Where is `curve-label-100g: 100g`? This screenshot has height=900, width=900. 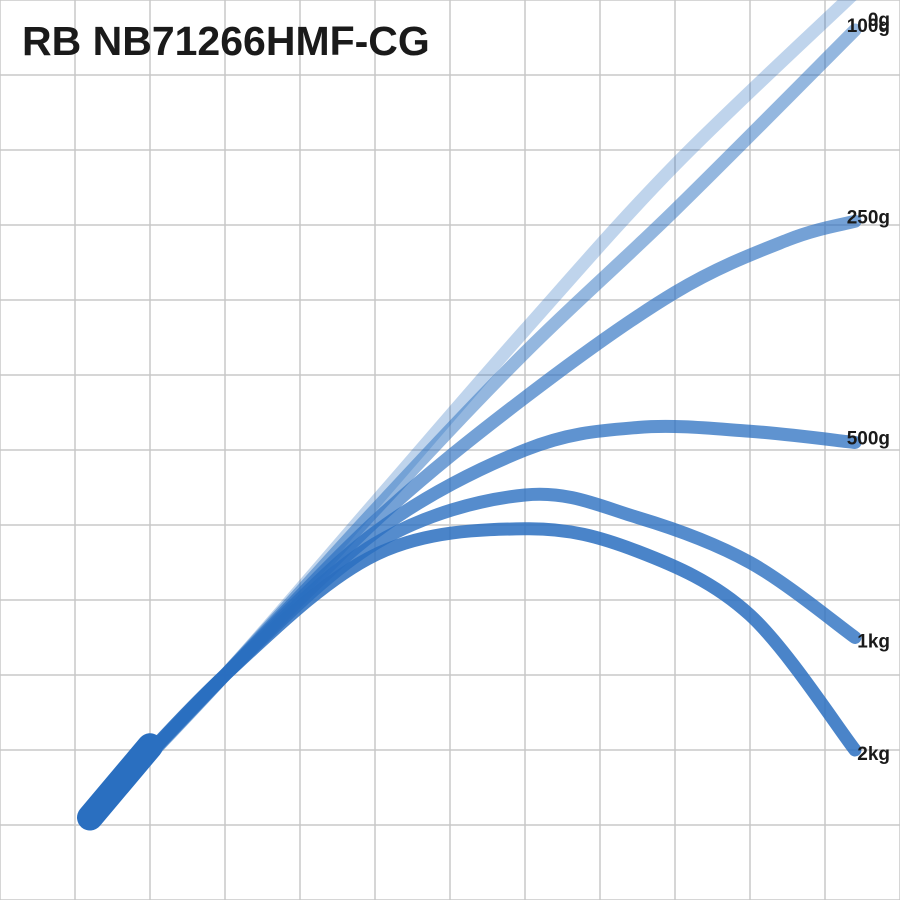 curve-label-100g: 100g is located at coordinates (868, 26).